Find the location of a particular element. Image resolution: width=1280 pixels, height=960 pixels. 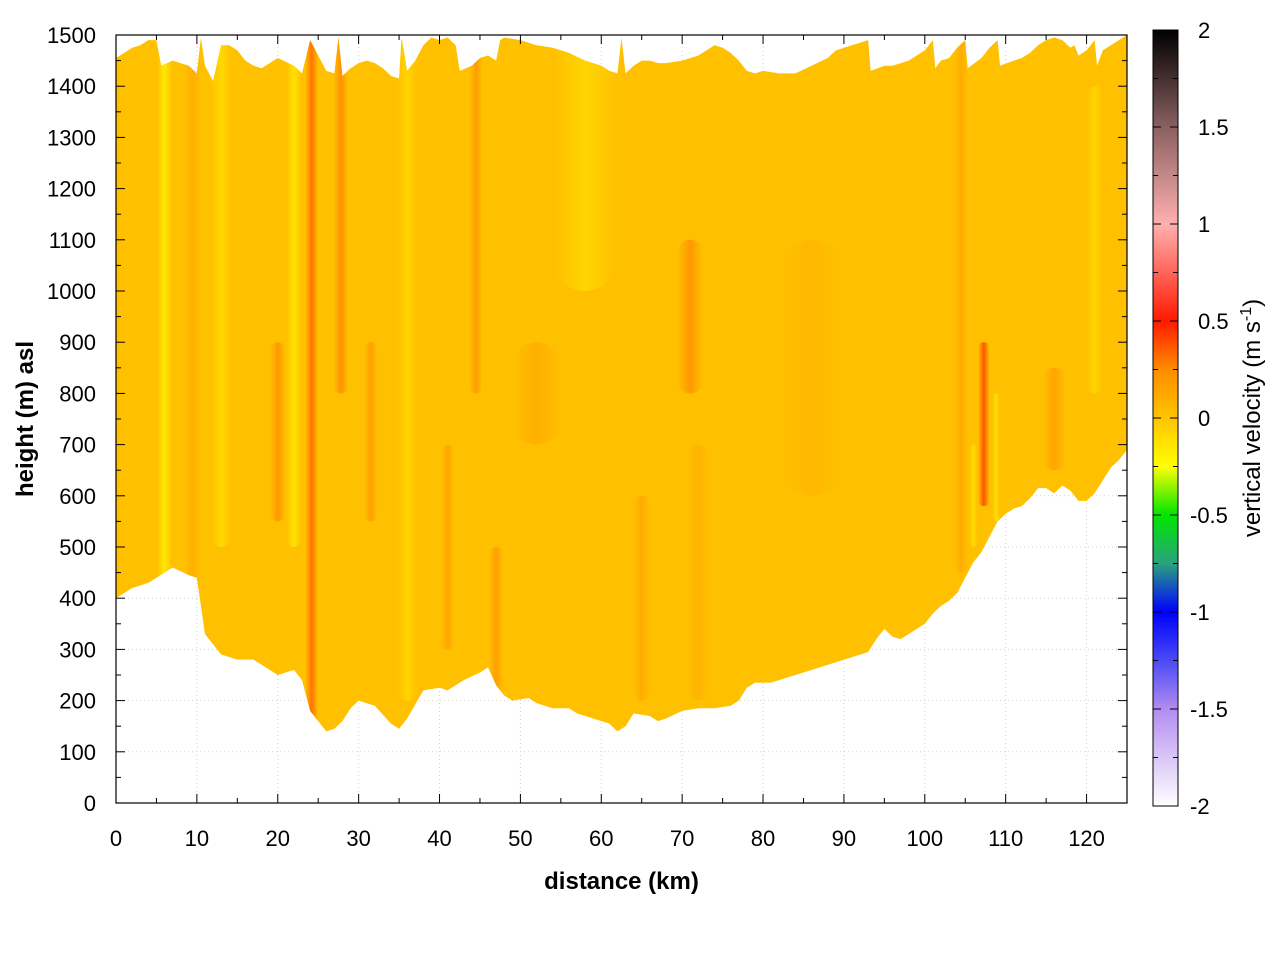

colorbar-title-superscript: -1 is located at coordinates (1246, 314).